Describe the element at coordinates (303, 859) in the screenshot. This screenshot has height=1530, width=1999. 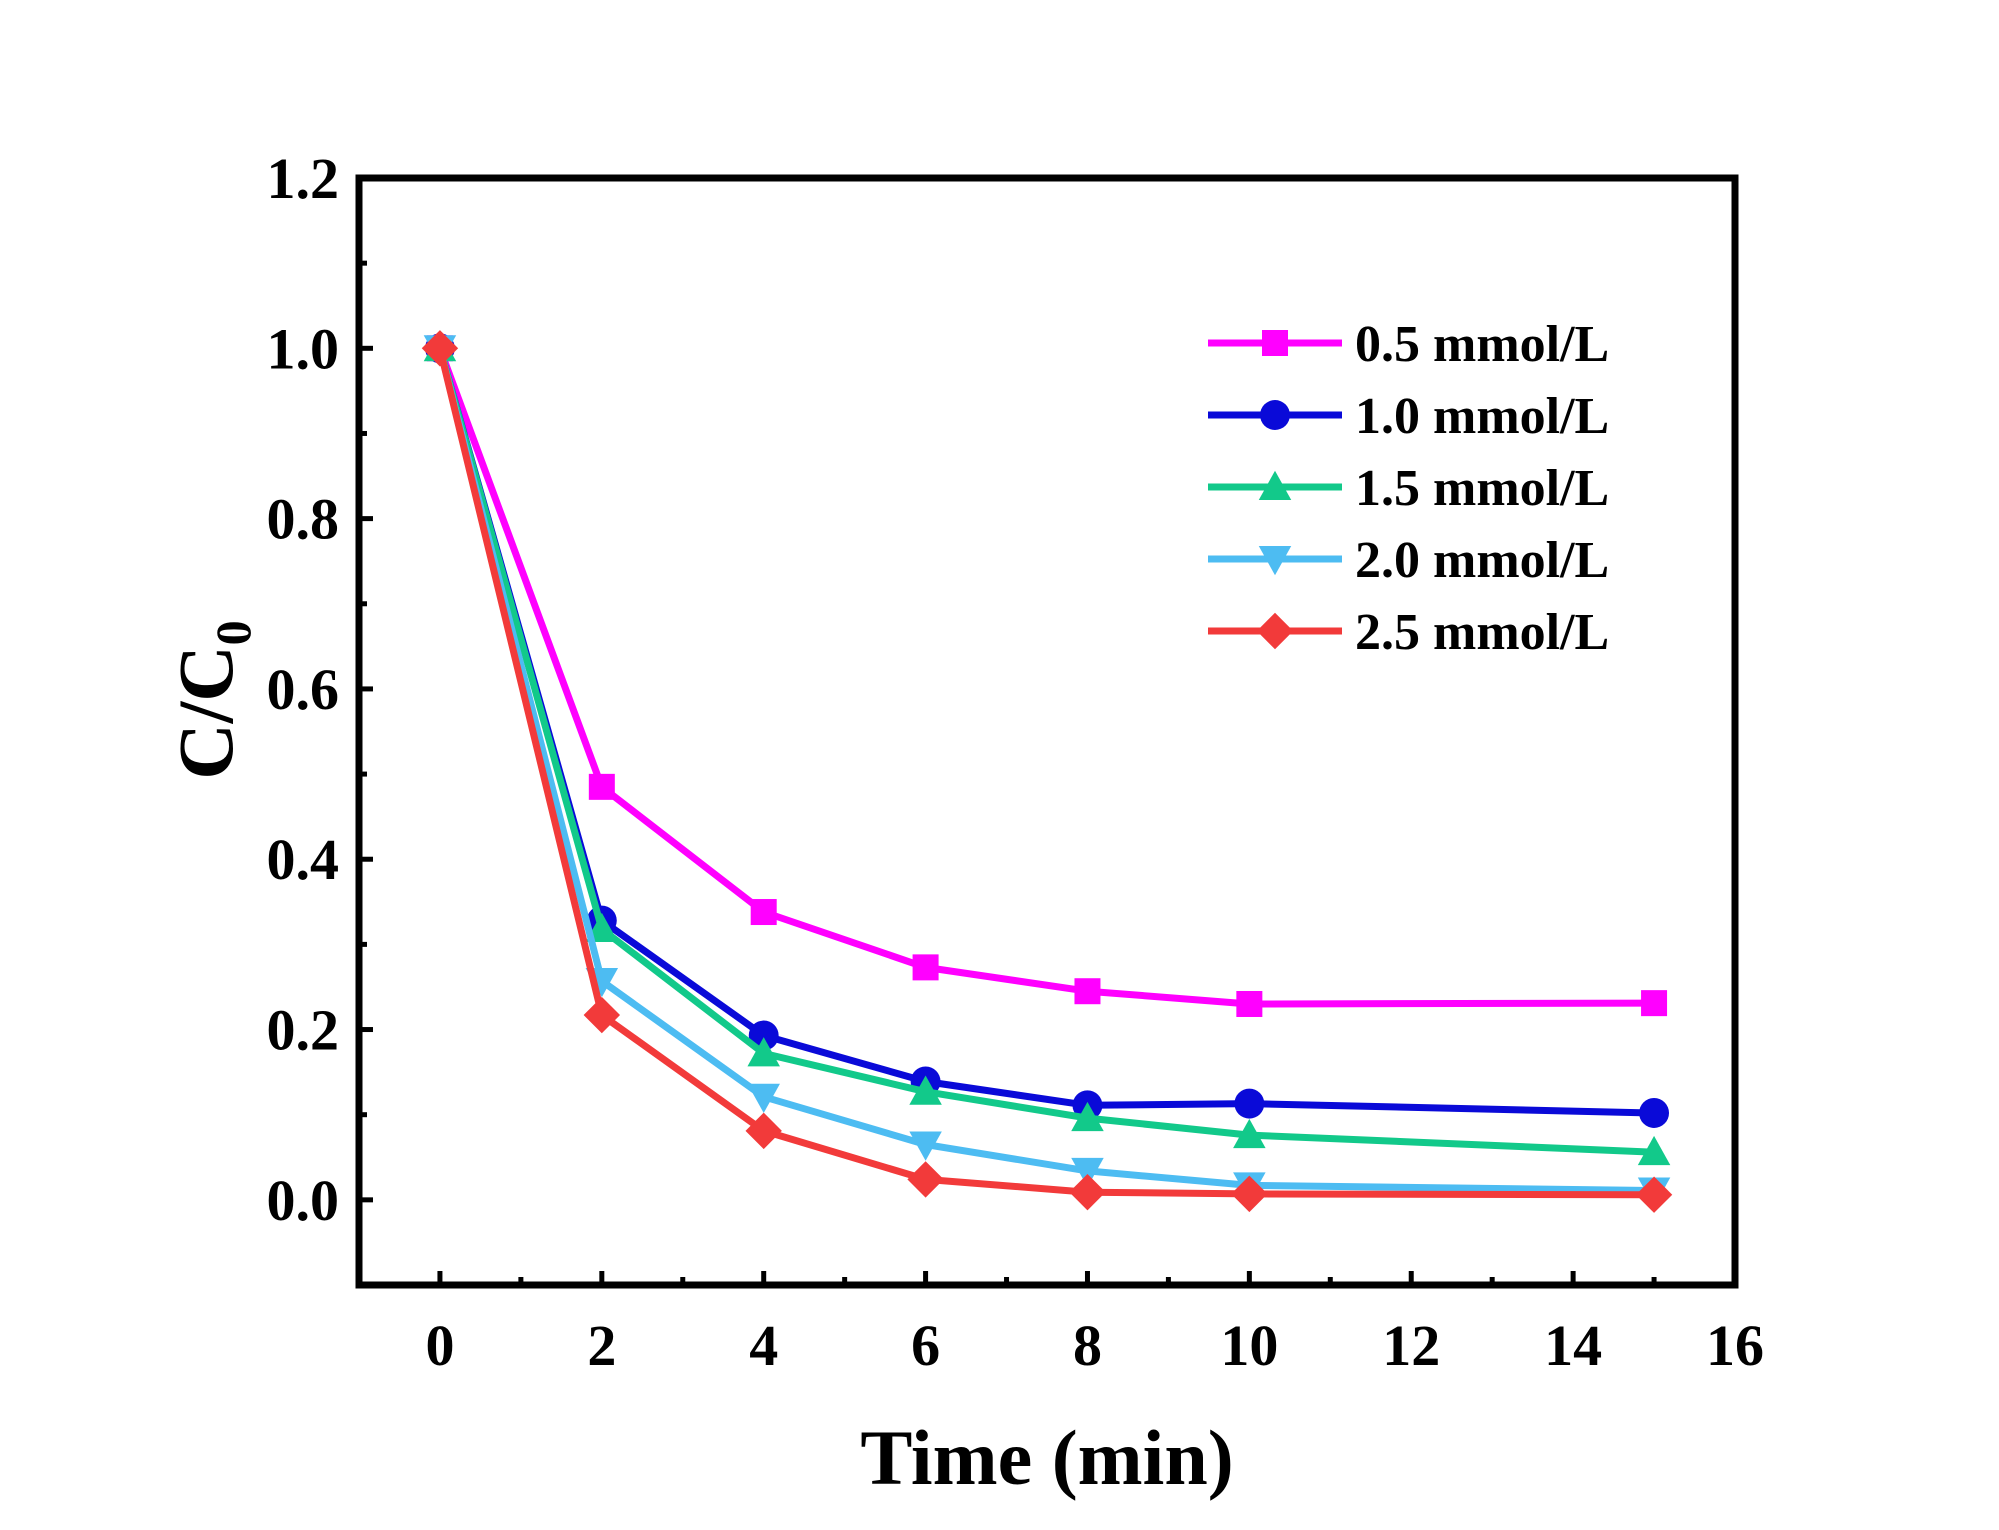
I see `y-tick-label: 0.4` at that location.